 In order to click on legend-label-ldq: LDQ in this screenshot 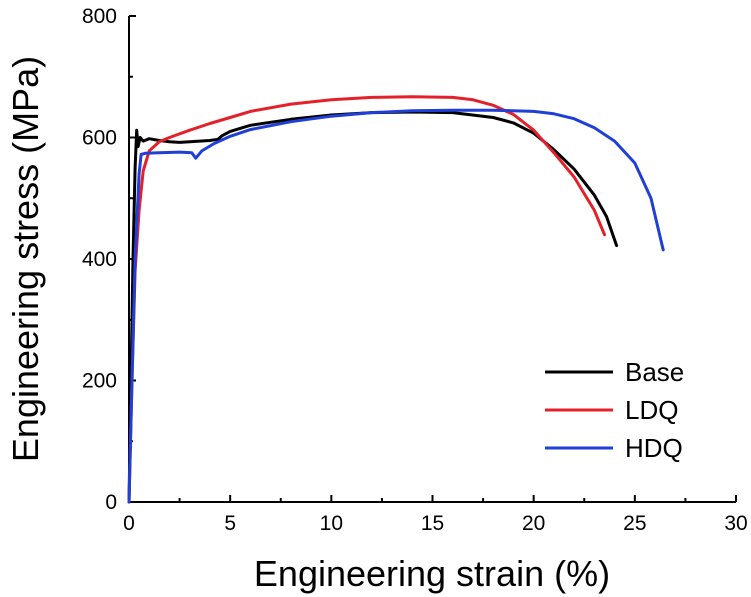, I will do `click(651, 410)`.